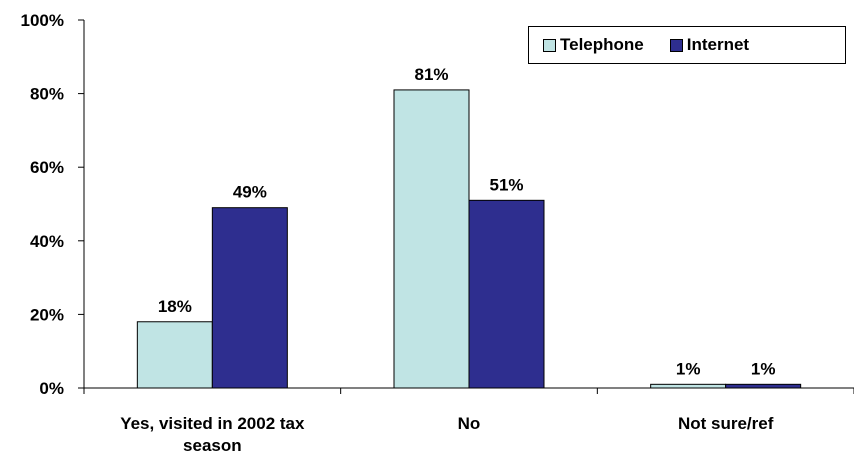  I want to click on y-tick-label: 0%, so click(51, 388).